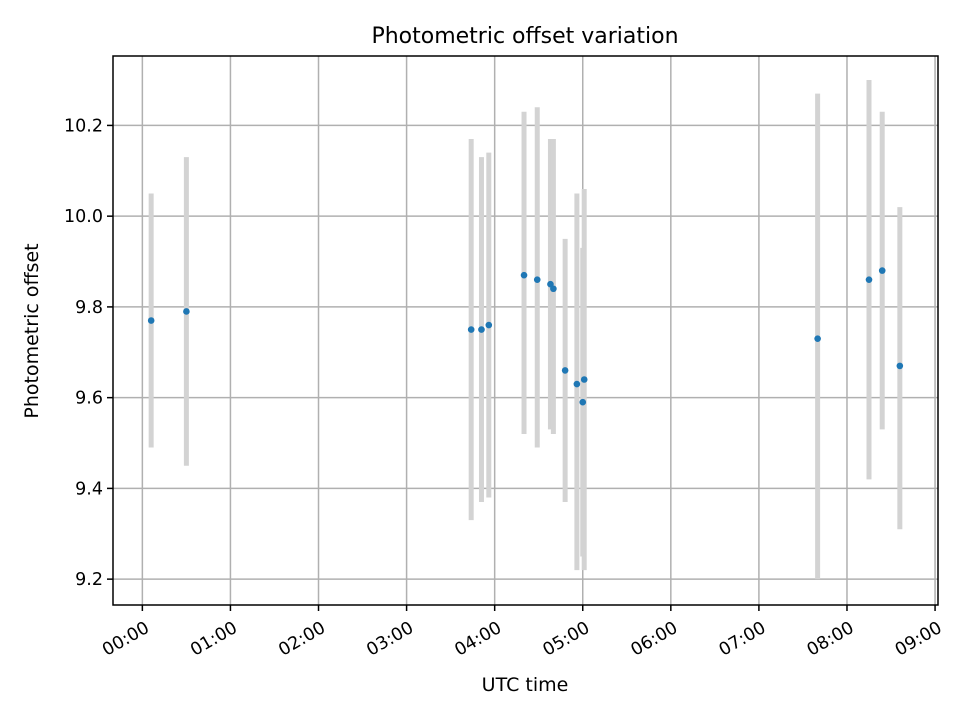 This screenshot has width=960, height=720. What do you see at coordinates (831, 639) in the screenshot?
I see `x-tick-label: 08:00` at bounding box center [831, 639].